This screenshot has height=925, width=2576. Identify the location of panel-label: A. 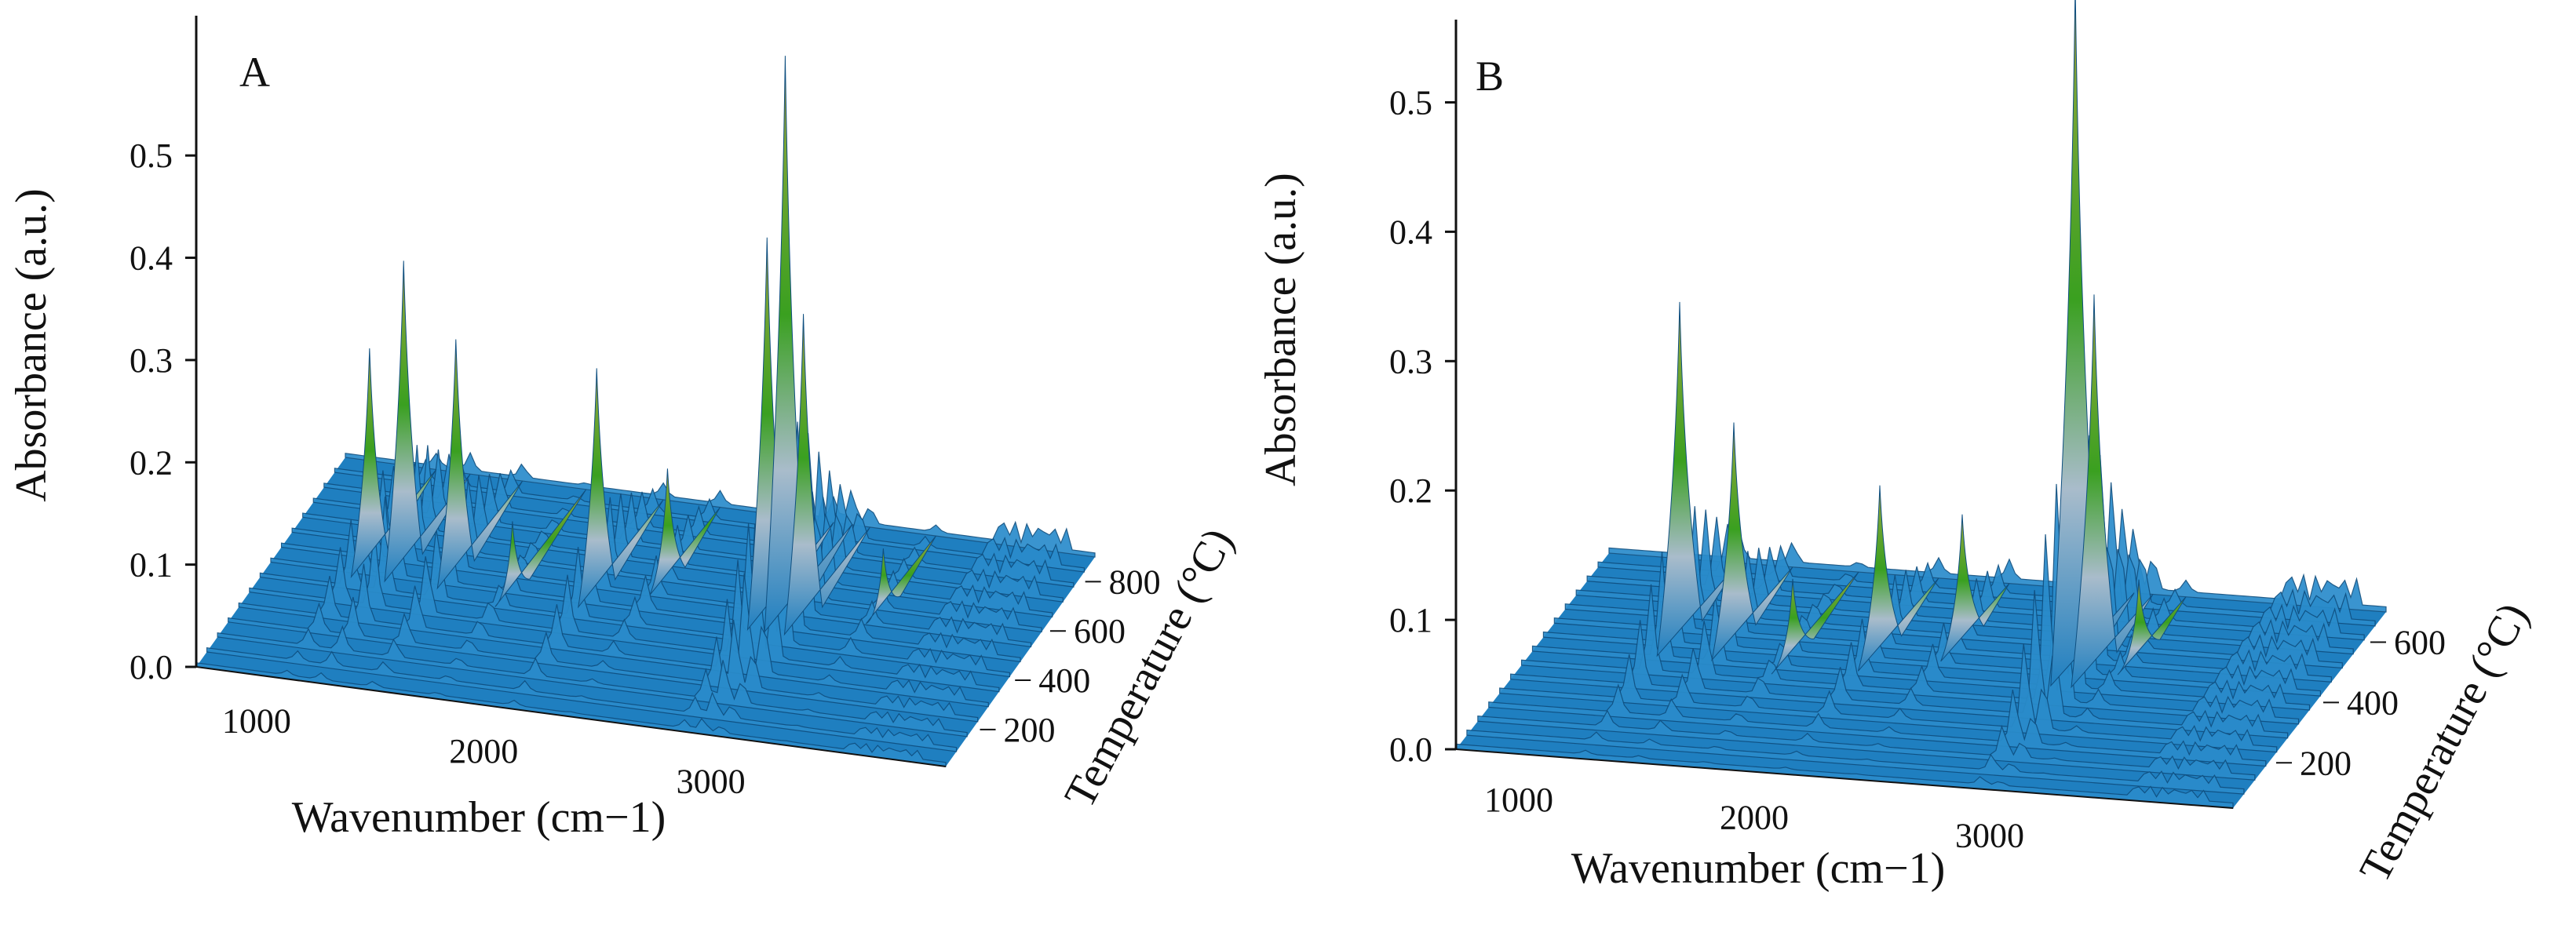
(254, 72).